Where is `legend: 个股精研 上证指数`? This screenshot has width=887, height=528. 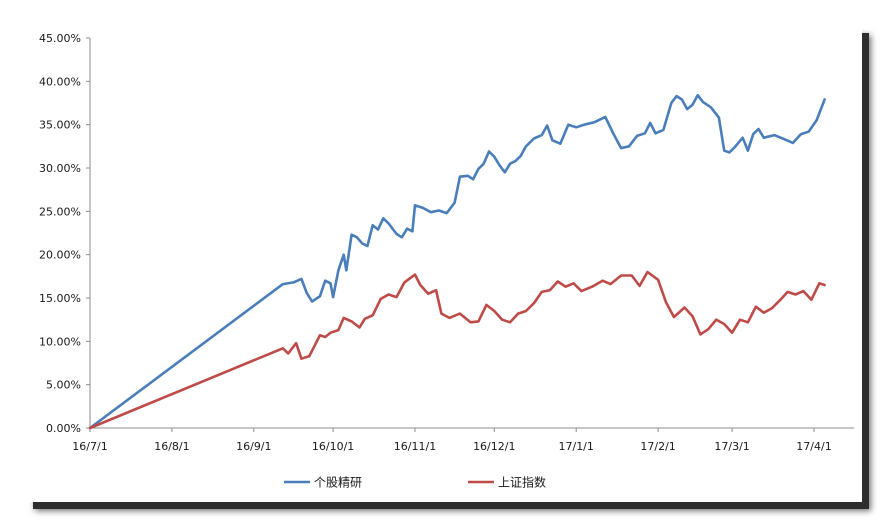 legend: 个股精研 上证指数 is located at coordinates (415, 482).